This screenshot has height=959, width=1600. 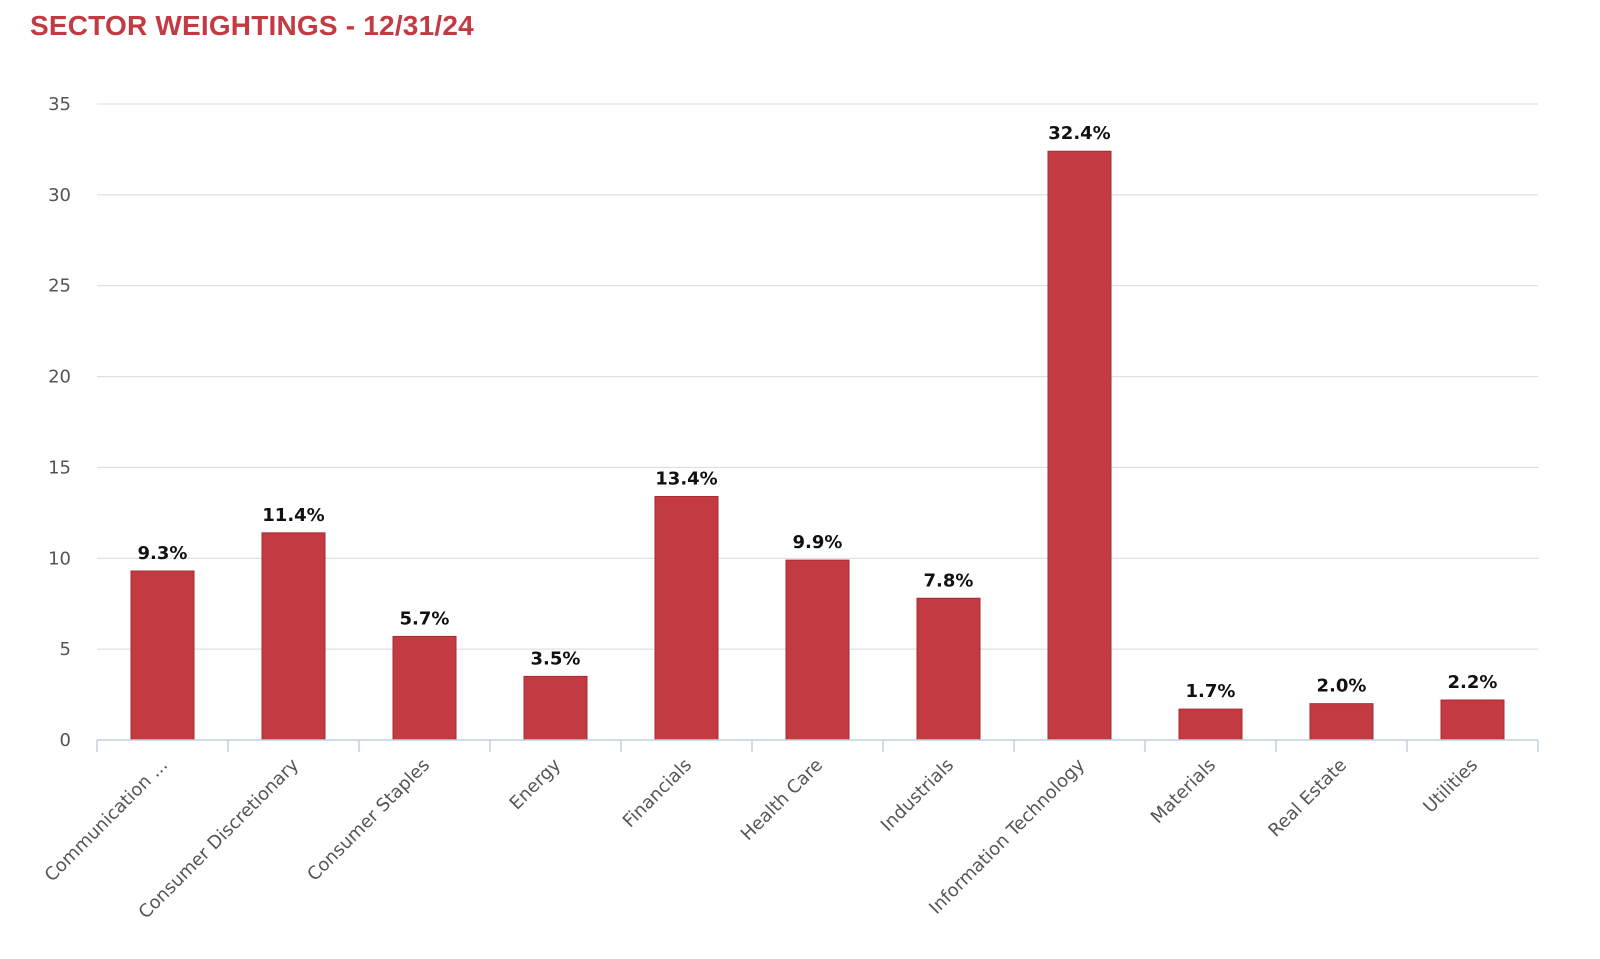 What do you see at coordinates (1473, 682) in the screenshot?
I see `data-label: 2.2%` at bounding box center [1473, 682].